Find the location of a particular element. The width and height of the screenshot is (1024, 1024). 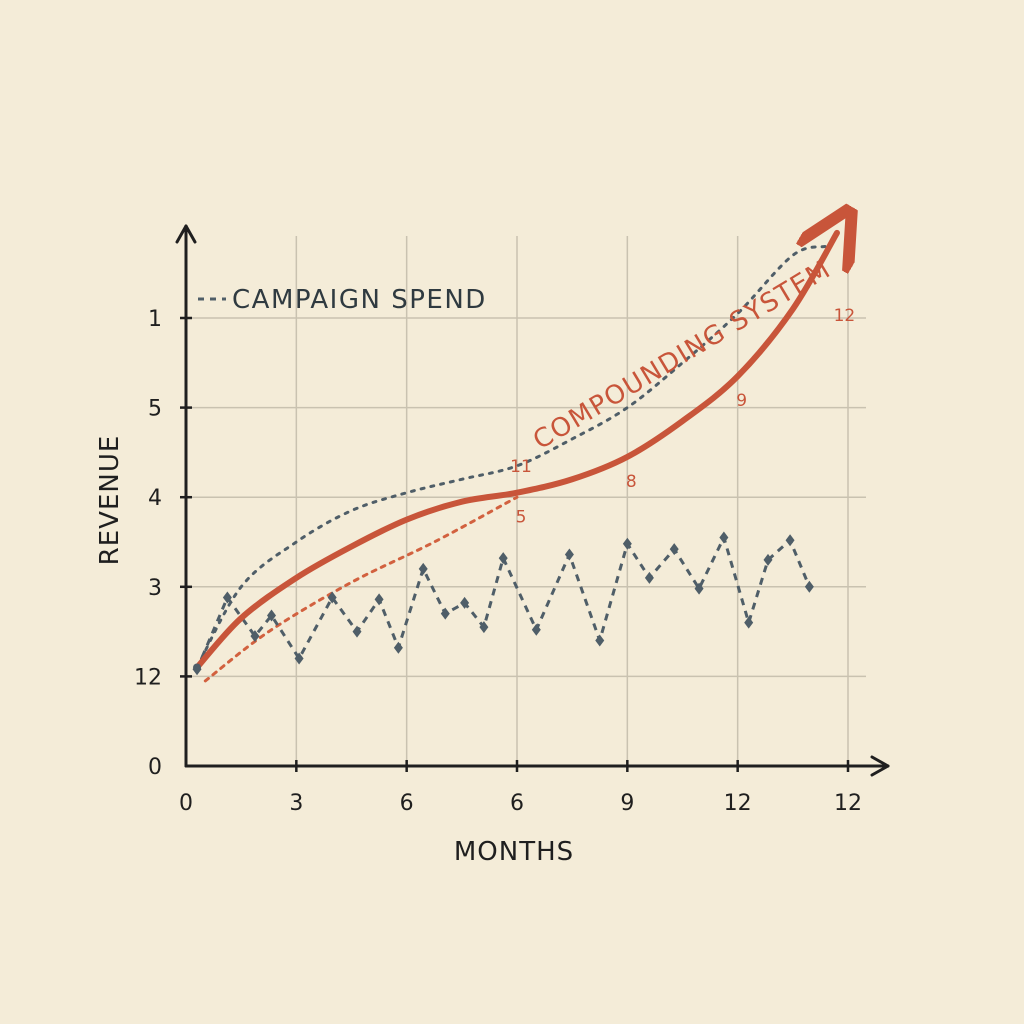

point-label: 12 is located at coordinates (845, 316).